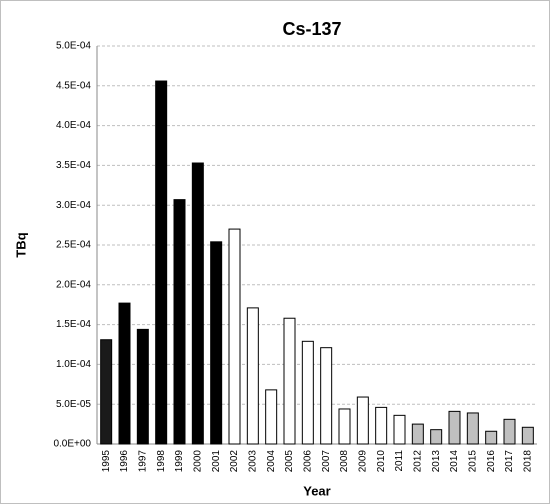  Describe the element at coordinates (179, 461) in the screenshot. I see `x-tick-label: 1999` at that location.